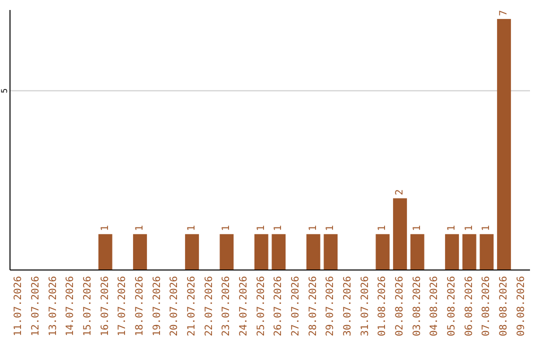 The width and height of the screenshot is (540, 340). Describe the element at coordinates (521, 306) in the screenshot. I see `x-tick-label: 09.08.2026` at that location.